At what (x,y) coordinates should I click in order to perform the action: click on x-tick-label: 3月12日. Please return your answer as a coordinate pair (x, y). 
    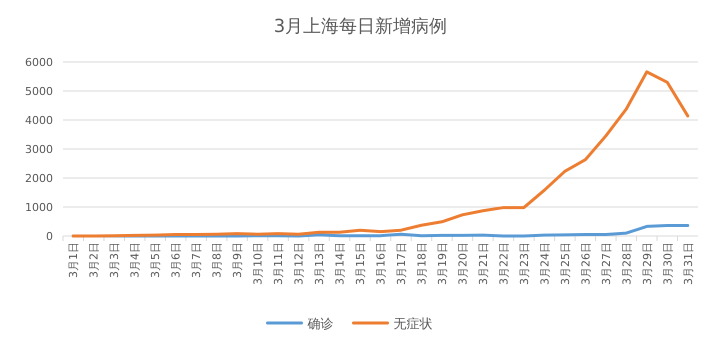
    Looking at the image, I should click on (299, 263).